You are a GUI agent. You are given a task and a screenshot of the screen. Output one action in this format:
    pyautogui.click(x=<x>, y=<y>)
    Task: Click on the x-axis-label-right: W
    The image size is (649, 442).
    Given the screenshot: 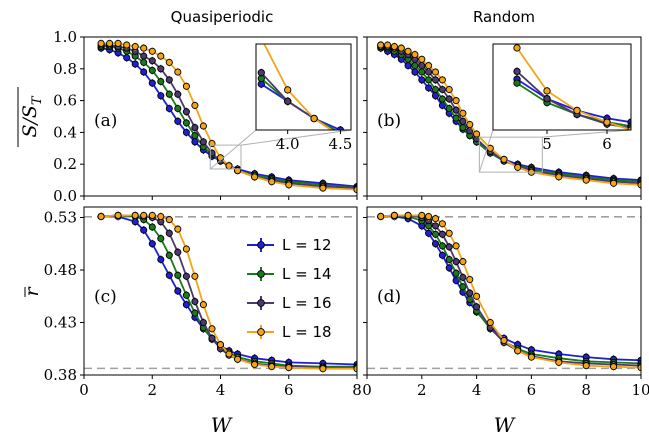 What is the action you would take?
    pyautogui.click(x=505, y=425)
    